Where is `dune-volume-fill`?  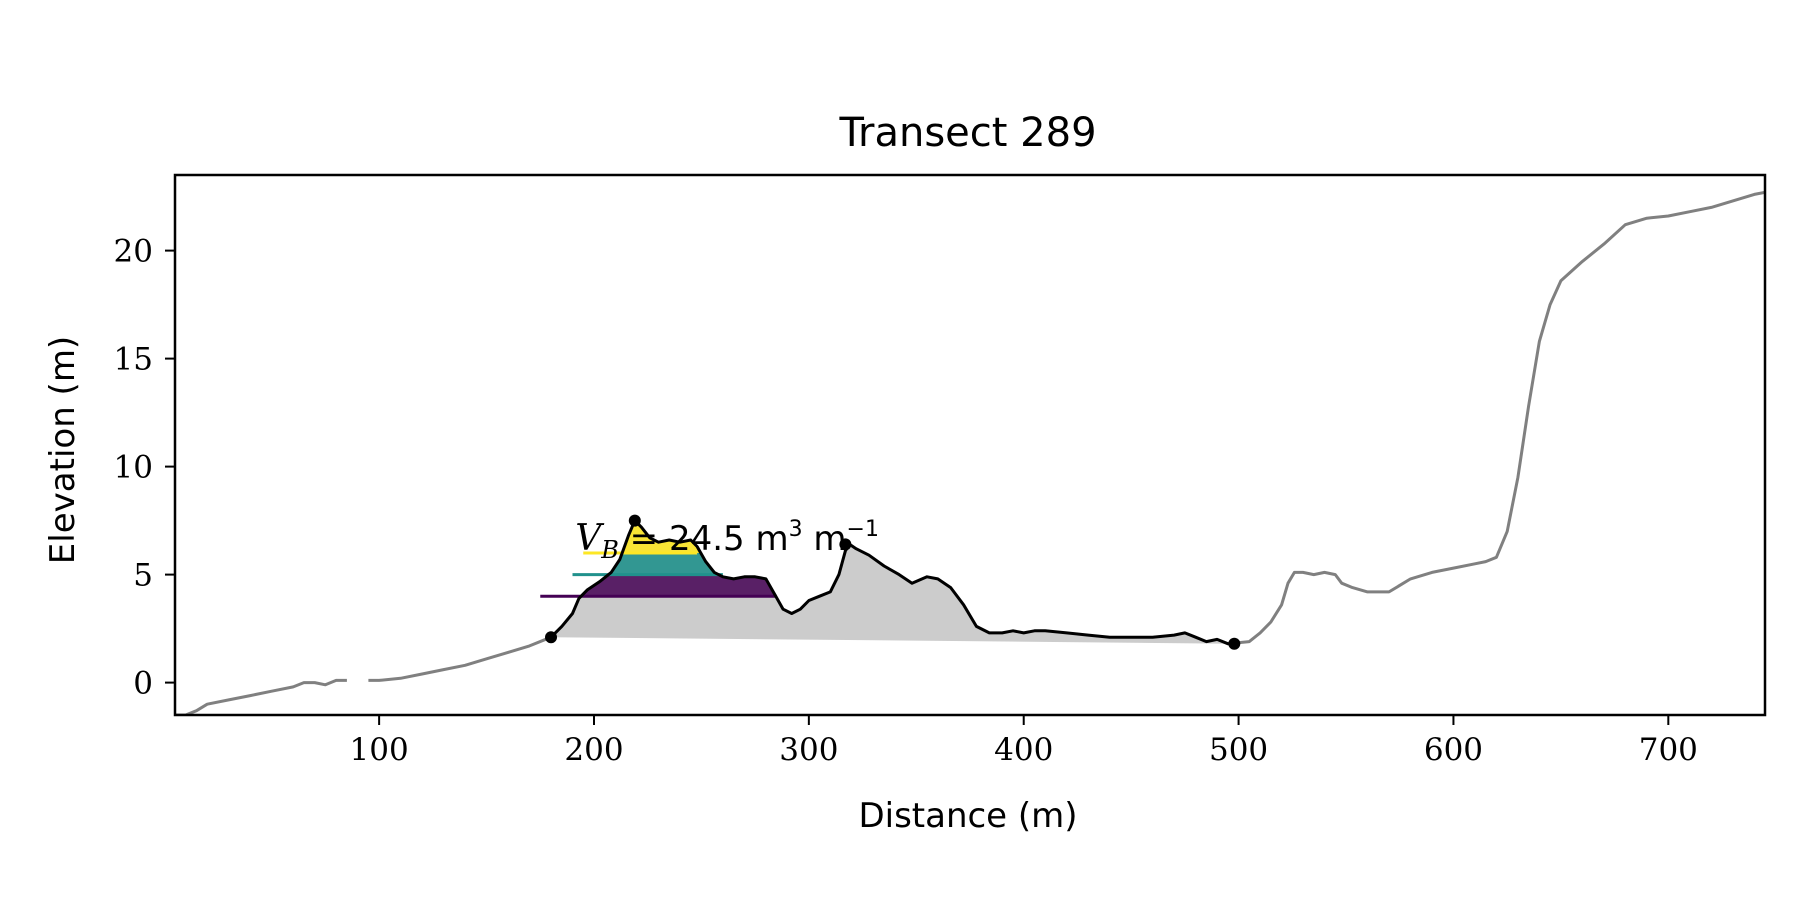
dune-volume-fill is located at coordinates (893, 582).